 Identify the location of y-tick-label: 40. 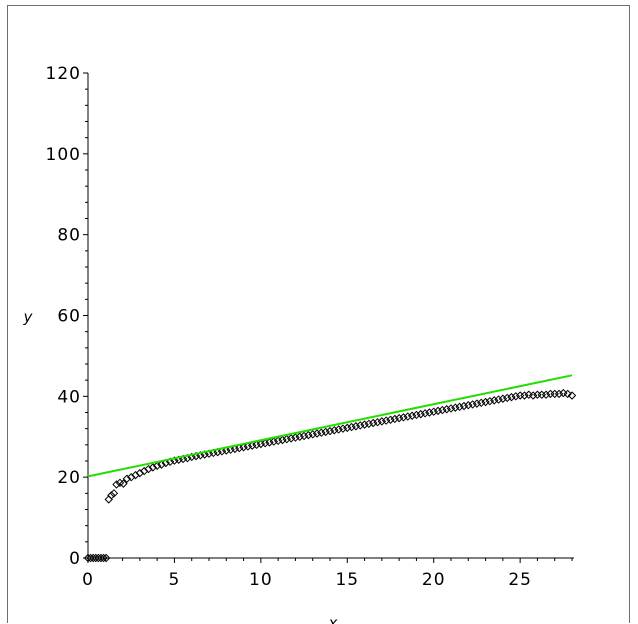
(69, 397).